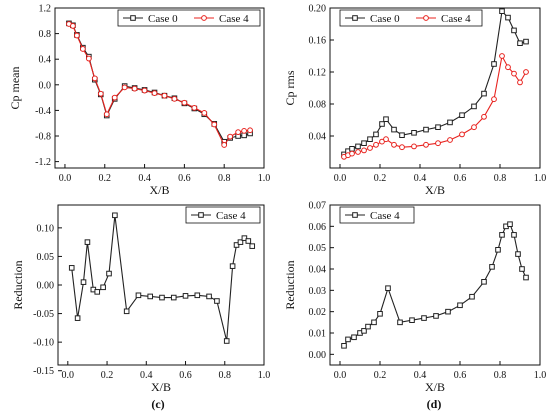 Image resolution: width=550 pixels, height=415 pixels. I want to click on y-tick-label: -1.2, so click(43, 162).